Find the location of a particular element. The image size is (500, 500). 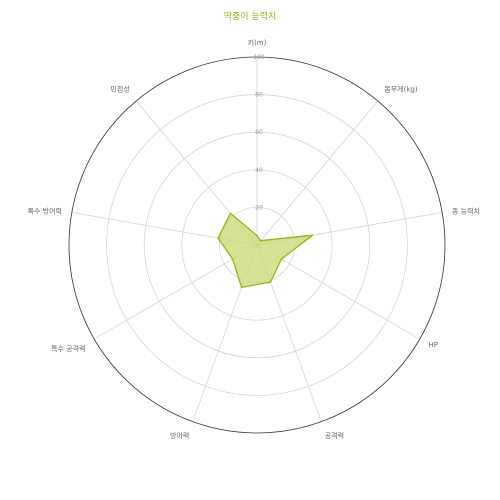

axis-label: 민첩성 is located at coordinates (119, 88).